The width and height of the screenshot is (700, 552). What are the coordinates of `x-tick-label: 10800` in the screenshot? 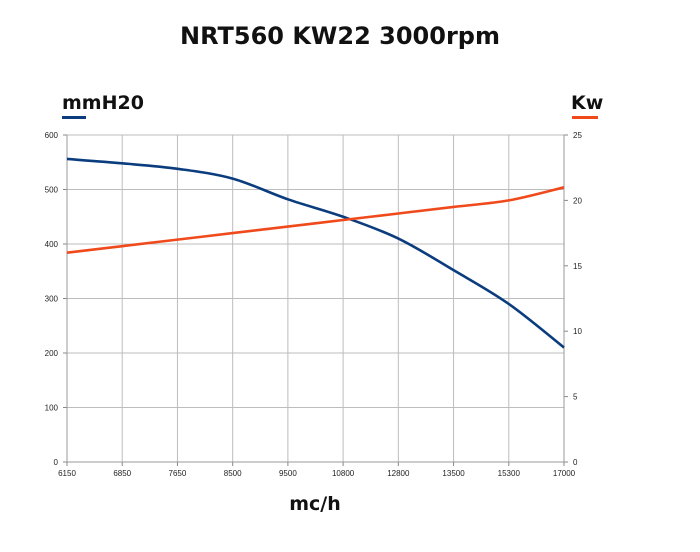 It's located at (343, 473).